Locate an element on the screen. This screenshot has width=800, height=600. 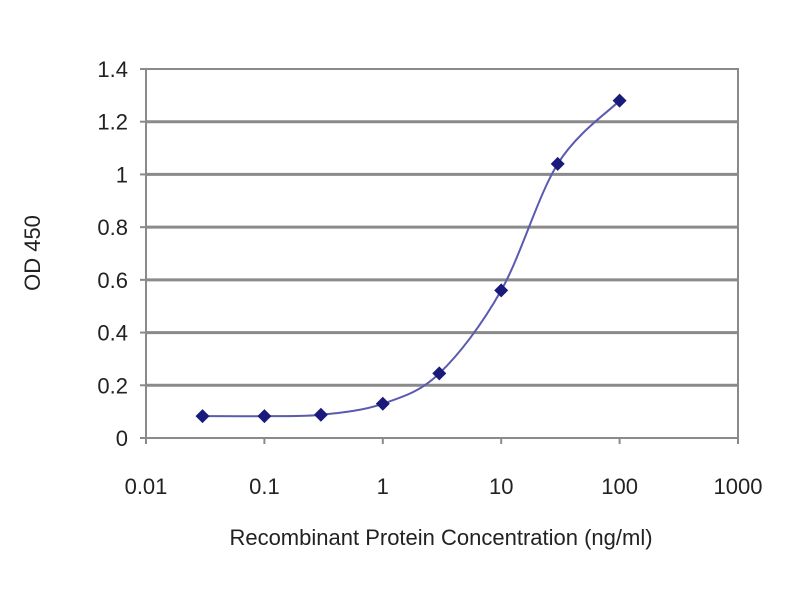
y-tick-label: 1.2 is located at coordinates (112, 122).